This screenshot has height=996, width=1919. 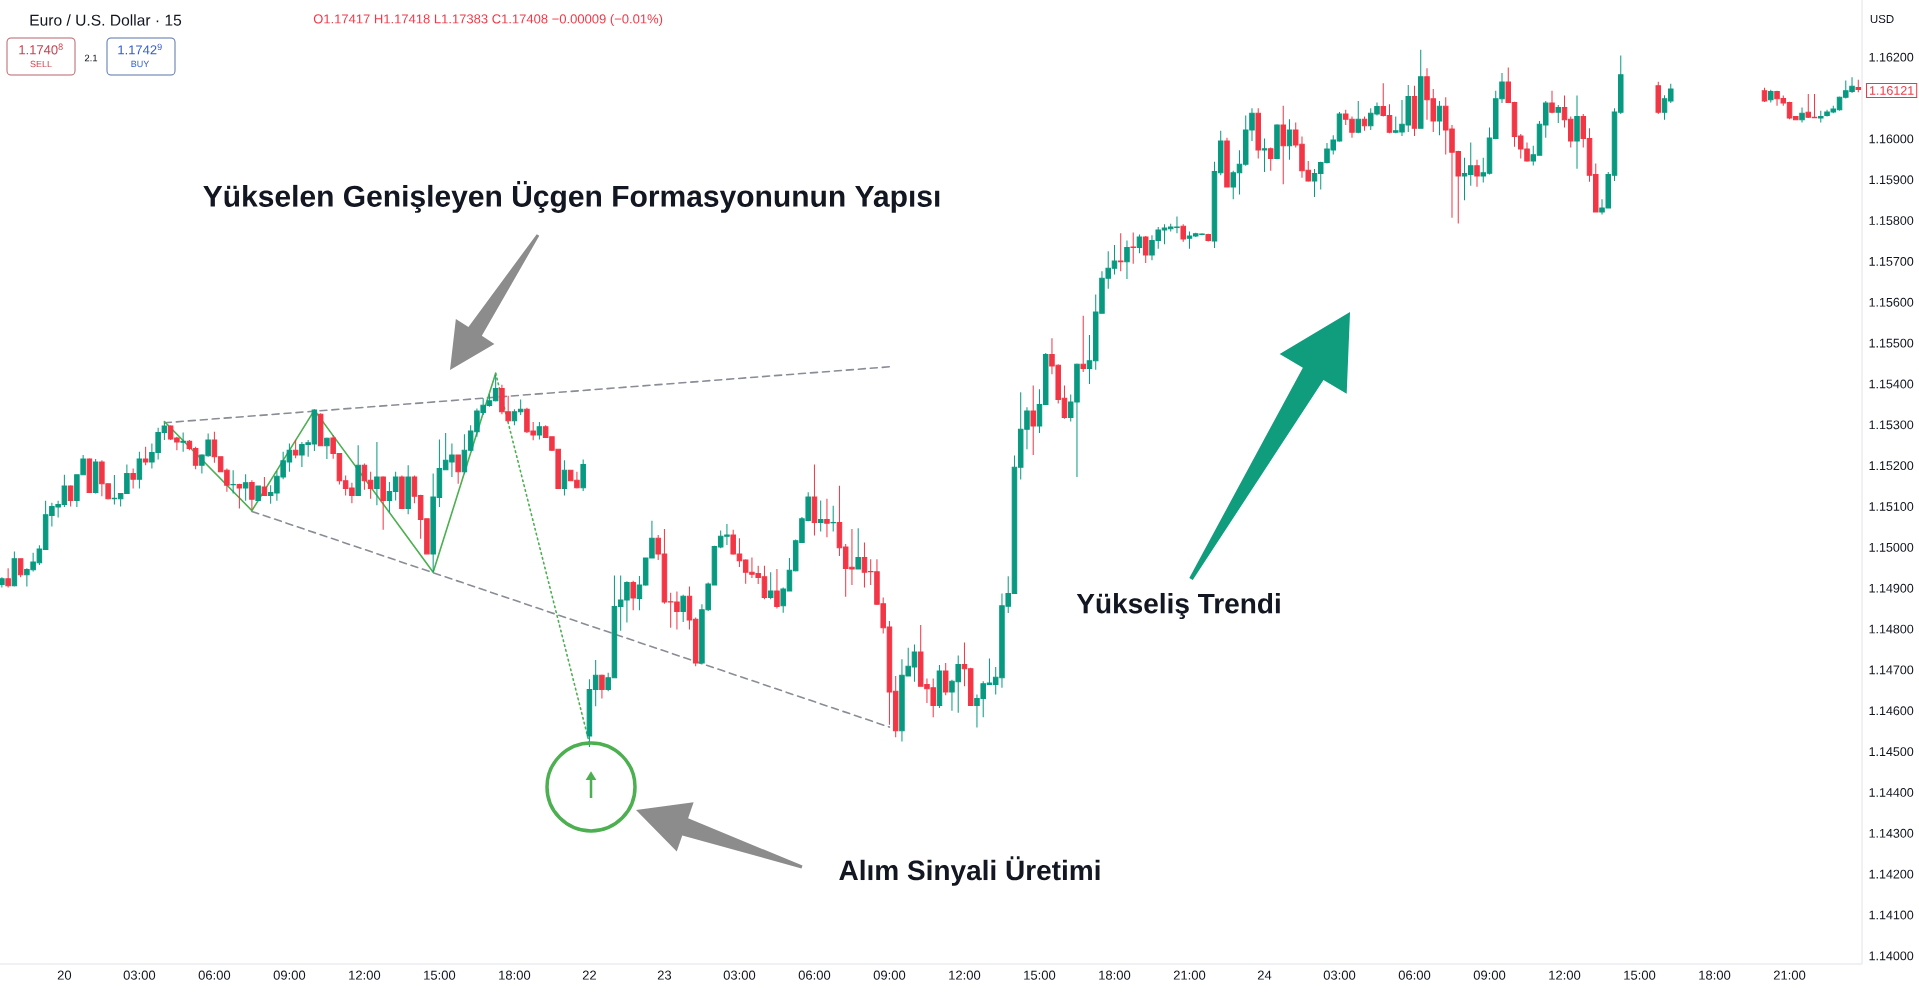 I want to click on y-tick-label: 1.15500, so click(x=1891, y=343).